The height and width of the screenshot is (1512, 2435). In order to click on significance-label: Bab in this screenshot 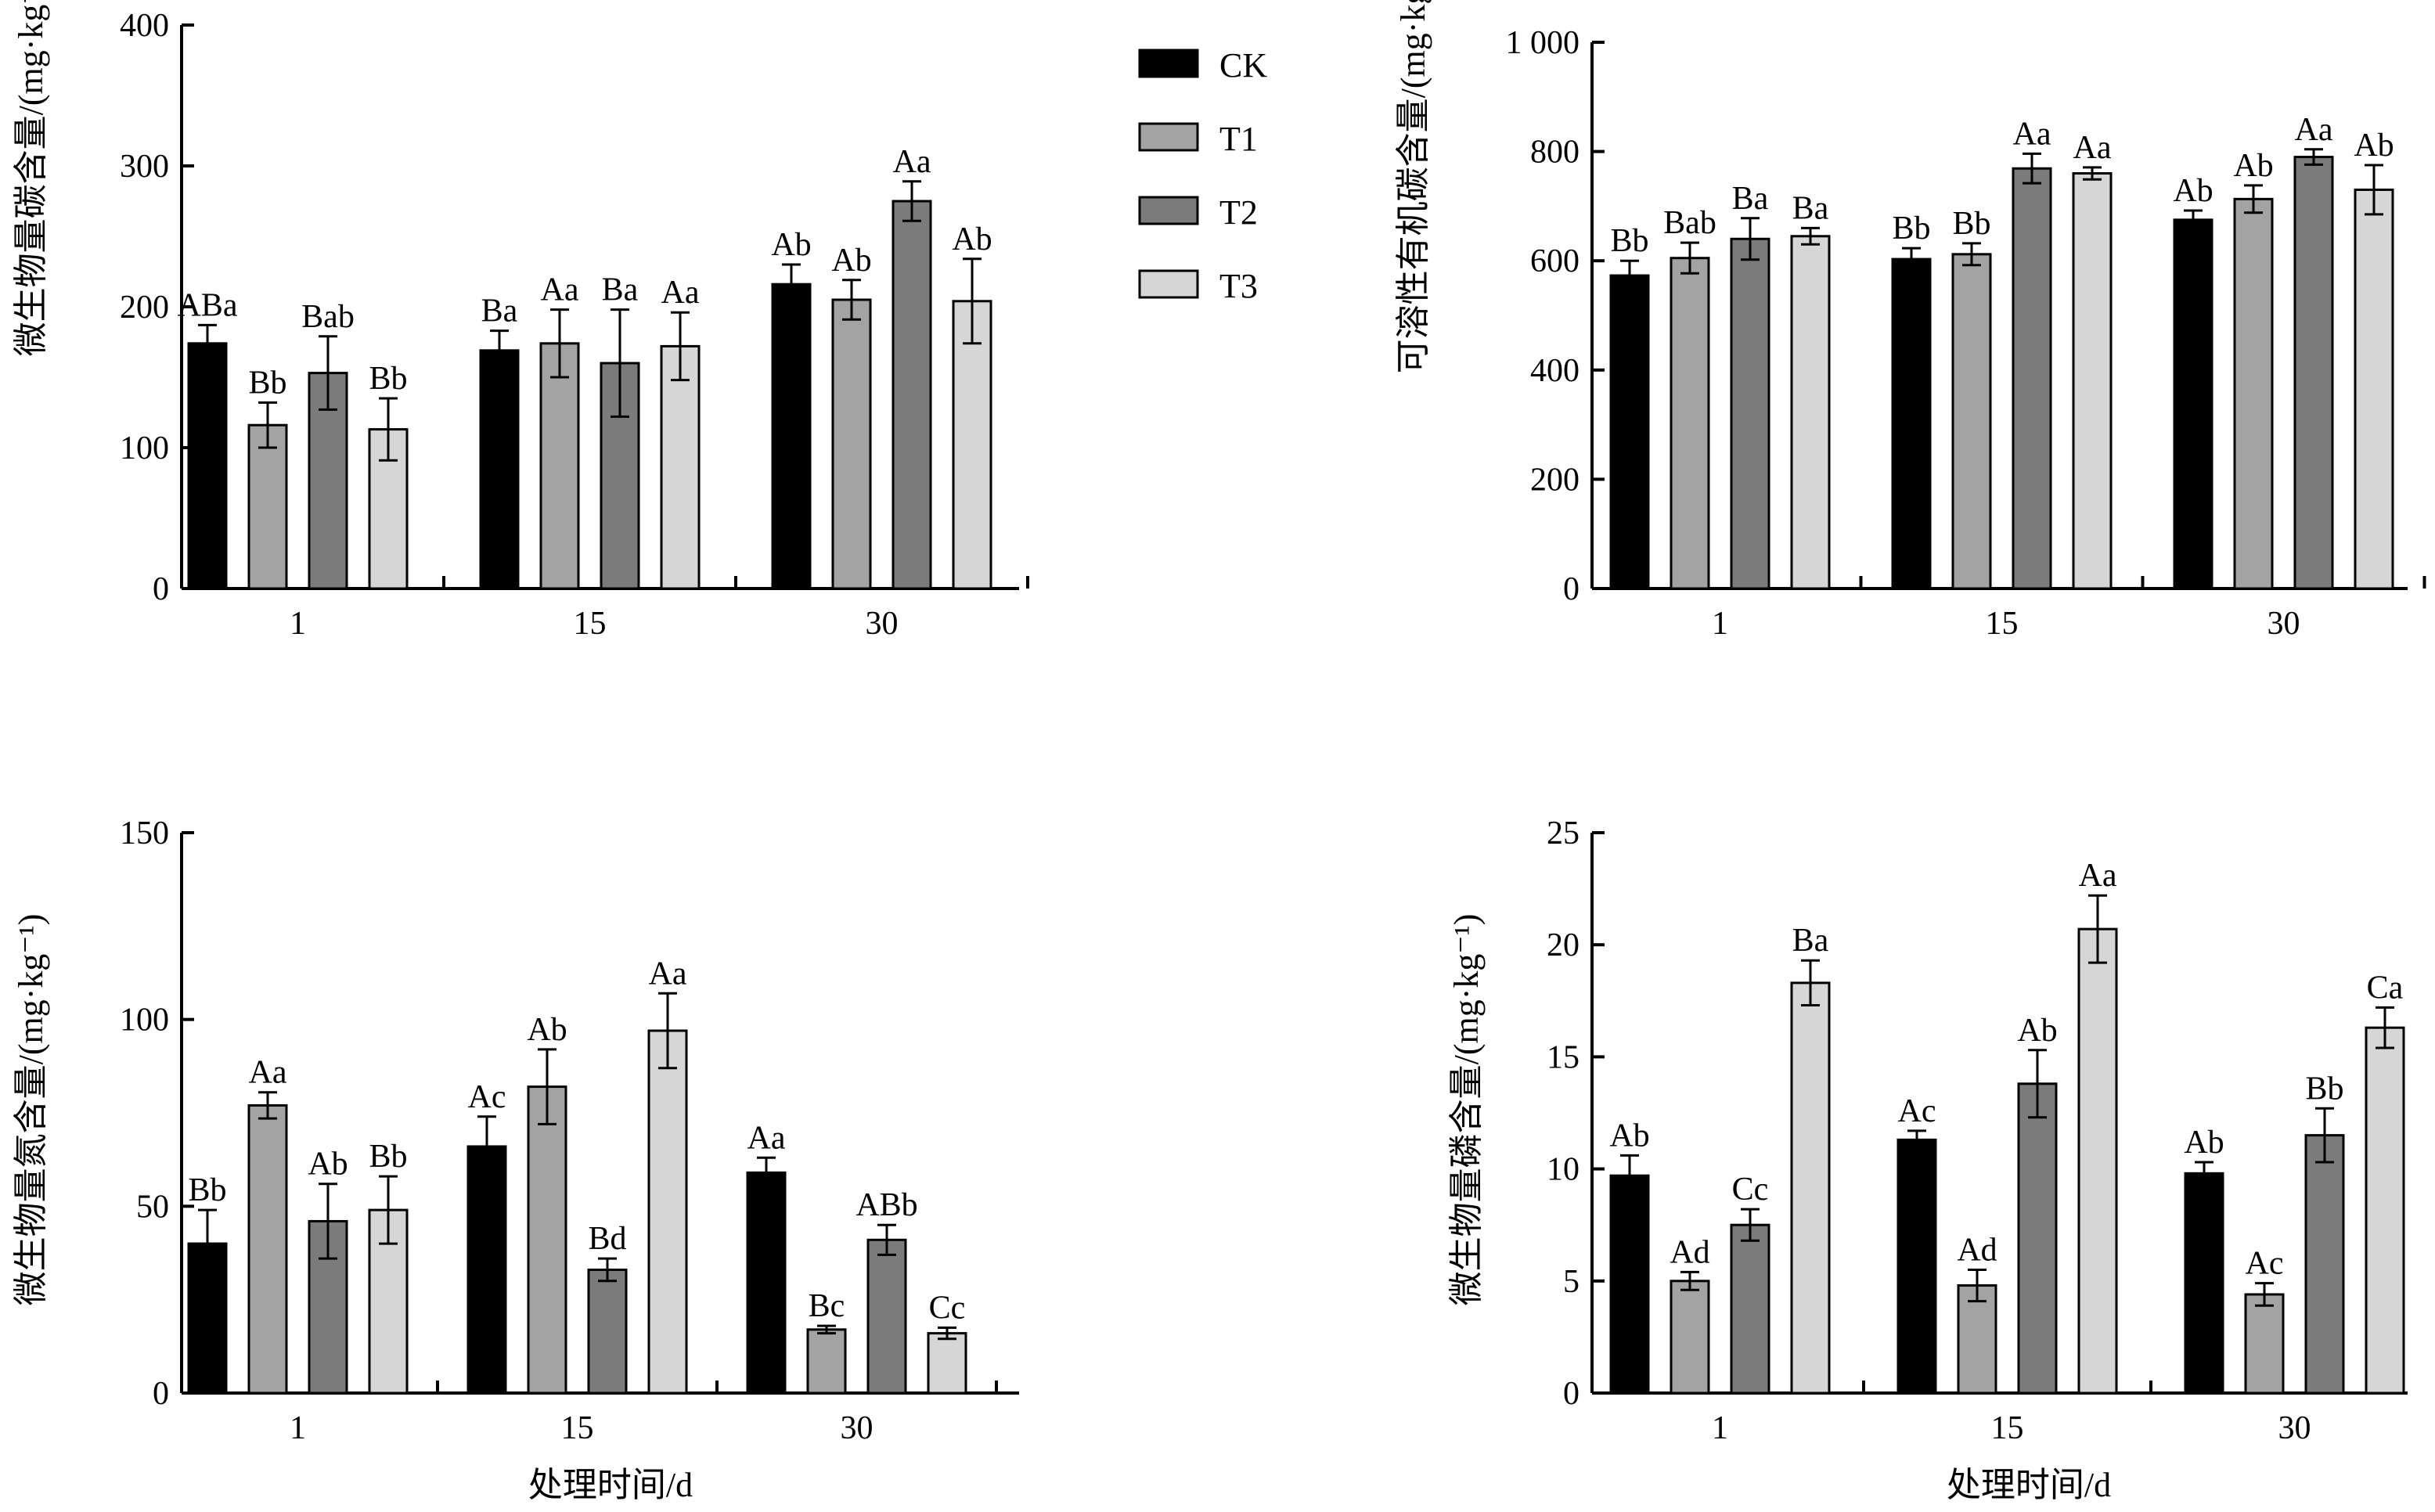, I will do `click(328, 317)`.